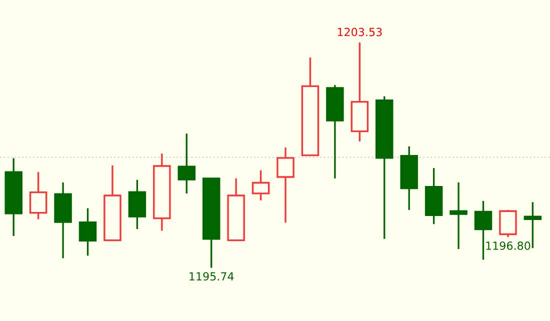  Describe the element at coordinates (508, 246) in the screenshot. I see `annotation: 1196.80` at that location.